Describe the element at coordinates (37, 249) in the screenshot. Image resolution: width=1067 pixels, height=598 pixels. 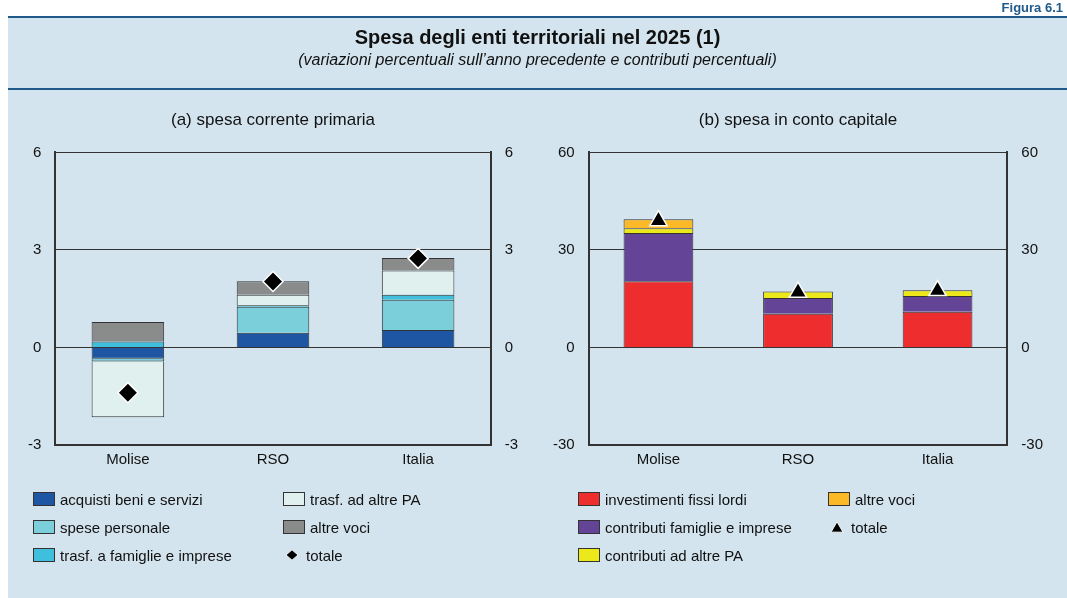
I see `y-tick-label: 3` at that location.